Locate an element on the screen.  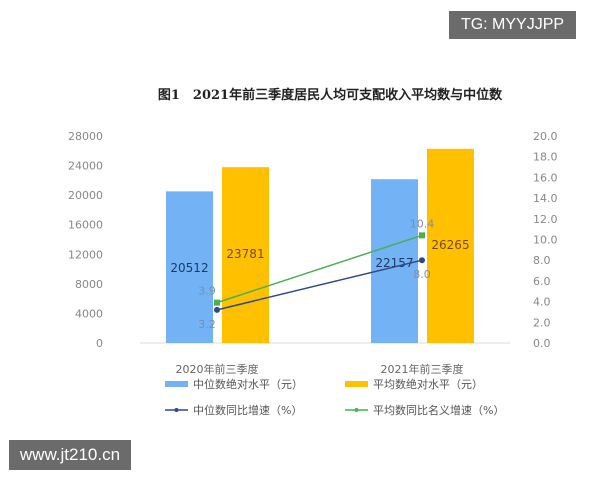
watermark-bottom: www.jt210.cn is located at coordinates (70, 455).